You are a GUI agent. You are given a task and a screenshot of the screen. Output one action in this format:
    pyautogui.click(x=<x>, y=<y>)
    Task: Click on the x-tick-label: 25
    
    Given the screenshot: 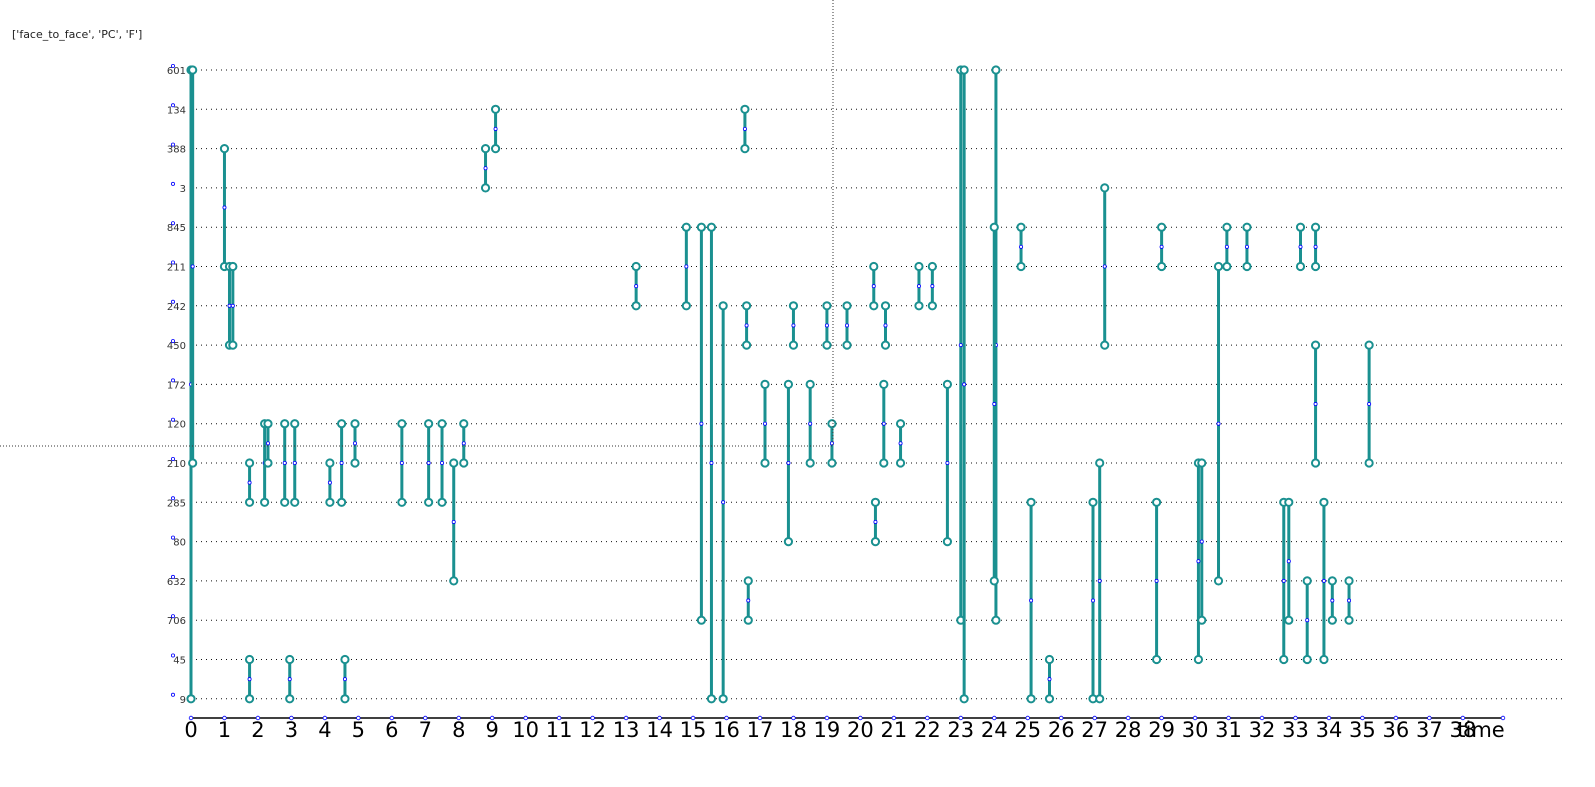 What is the action you would take?
    pyautogui.click(x=1027, y=730)
    